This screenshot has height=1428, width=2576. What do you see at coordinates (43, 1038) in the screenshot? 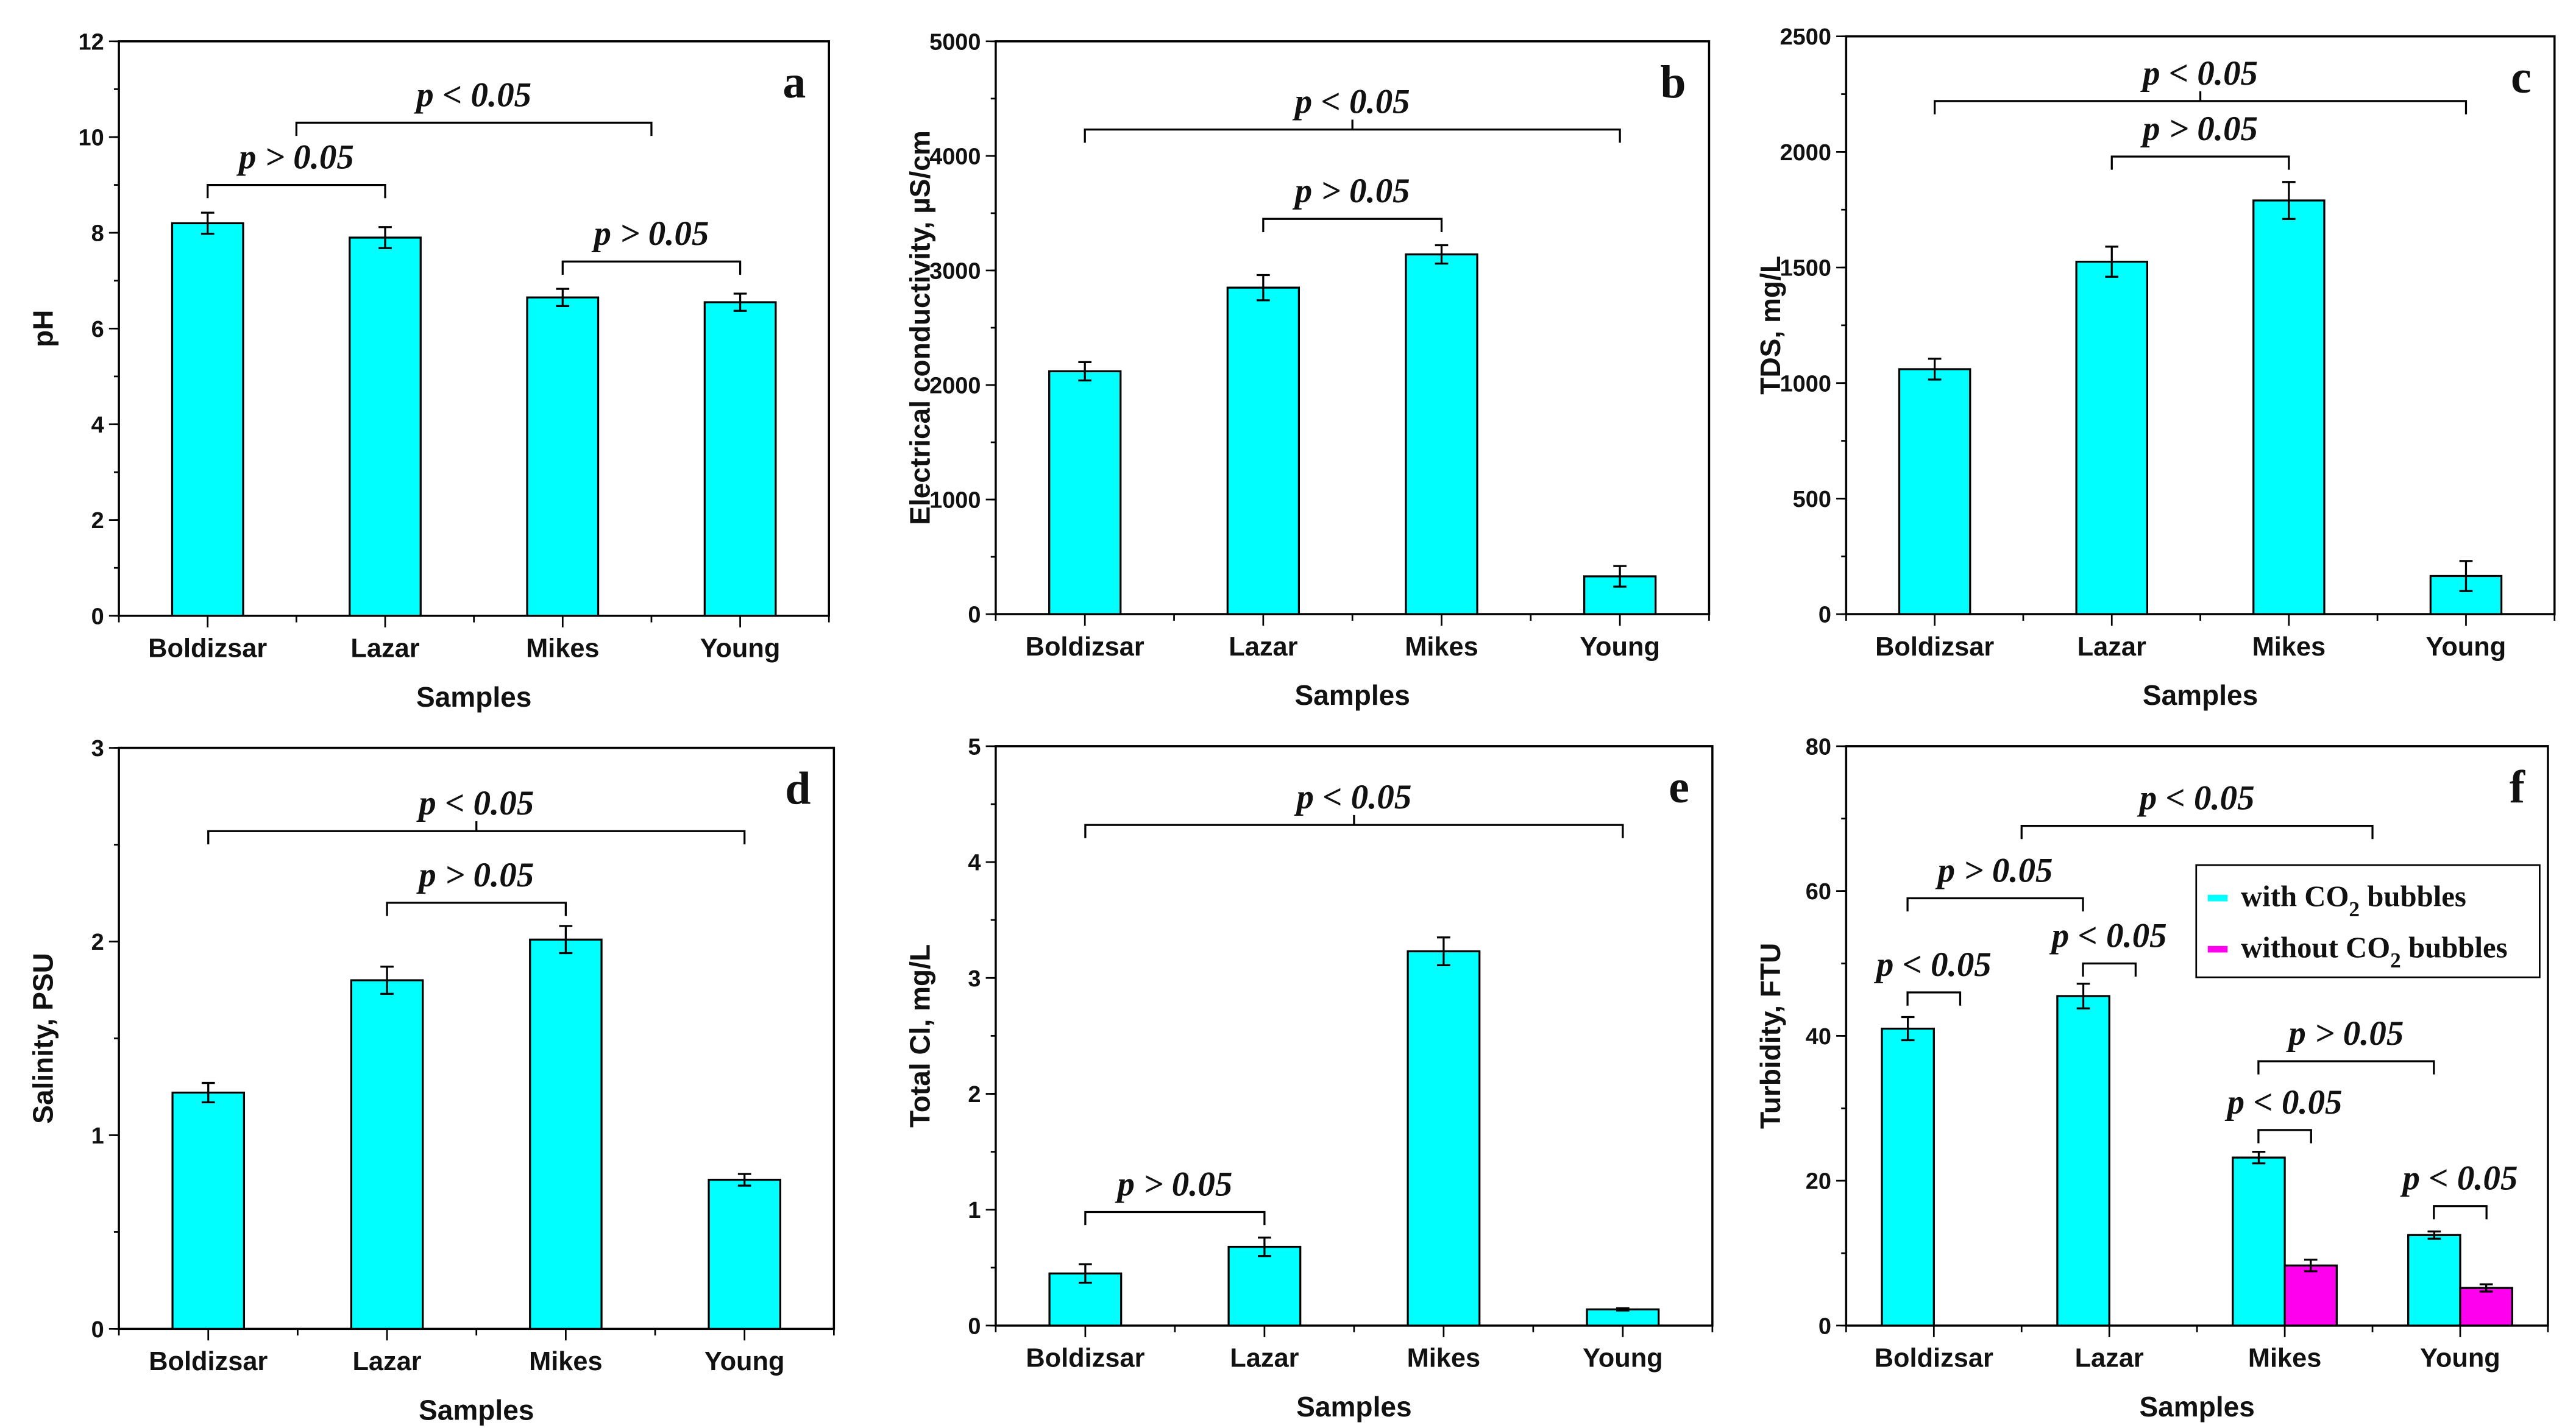
I see `y-axis-label: Salinity, PSU` at bounding box center [43, 1038].